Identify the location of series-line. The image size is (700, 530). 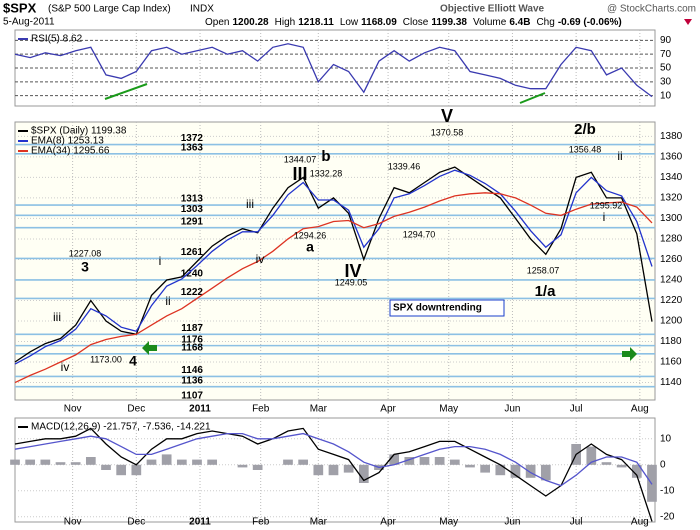
(333, 459).